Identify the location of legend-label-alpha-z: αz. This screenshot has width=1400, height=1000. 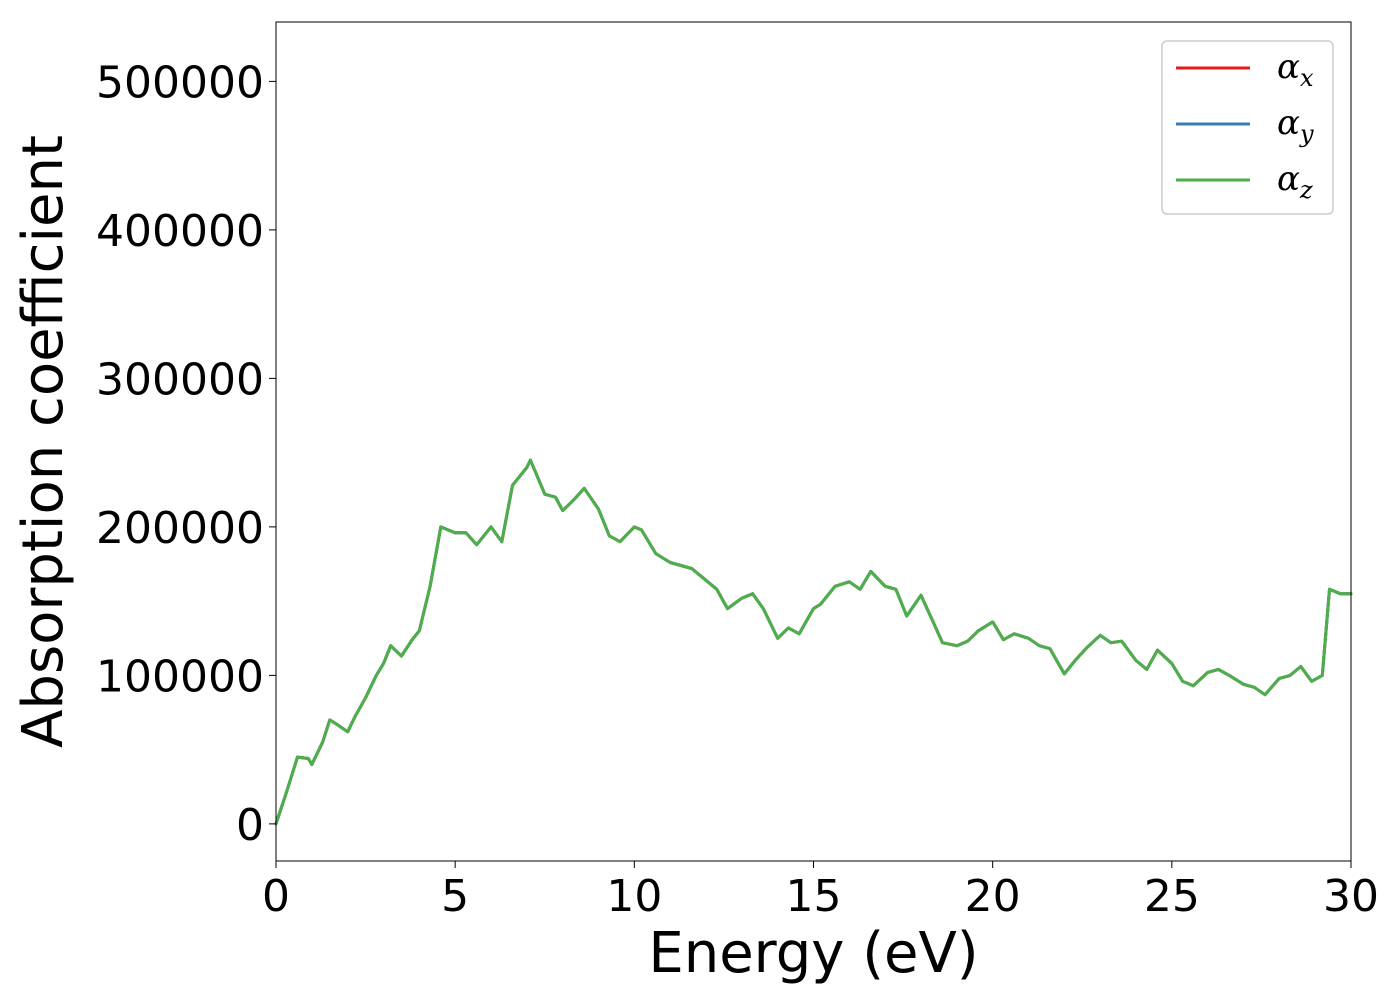
(1295, 181).